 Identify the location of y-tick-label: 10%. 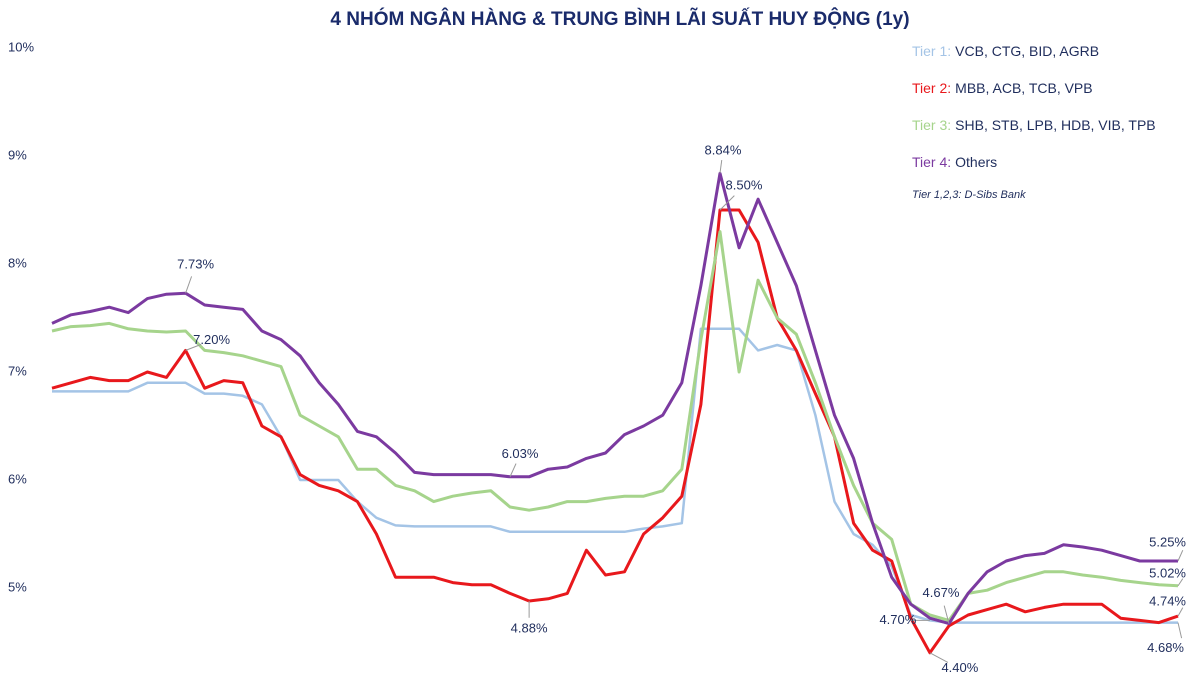
(21, 46).